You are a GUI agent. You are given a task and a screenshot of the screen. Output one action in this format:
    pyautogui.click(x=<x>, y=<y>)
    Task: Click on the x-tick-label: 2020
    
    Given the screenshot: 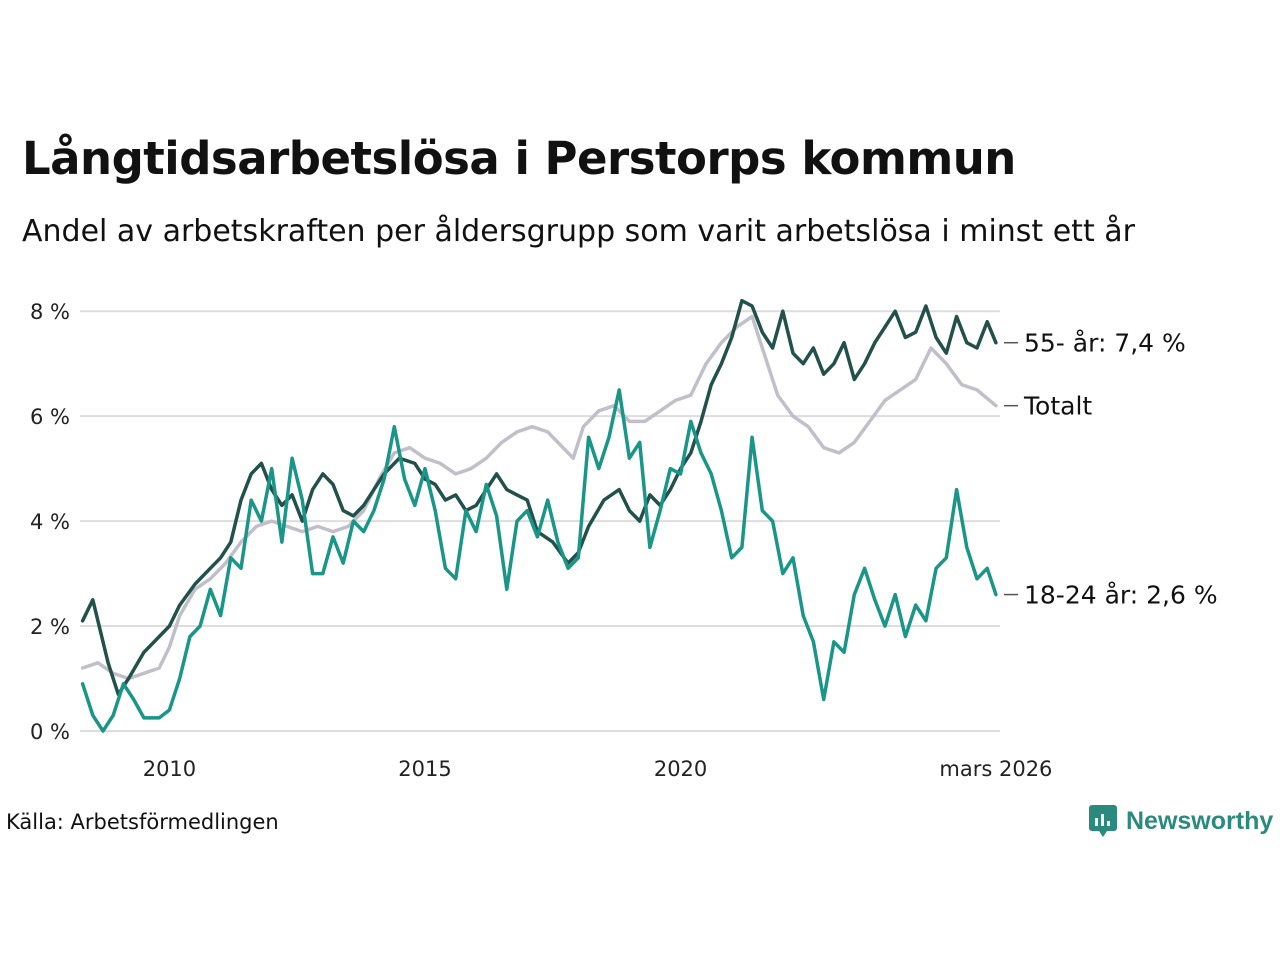 What is the action you would take?
    pyautogui.click(x=680, y=769)
    